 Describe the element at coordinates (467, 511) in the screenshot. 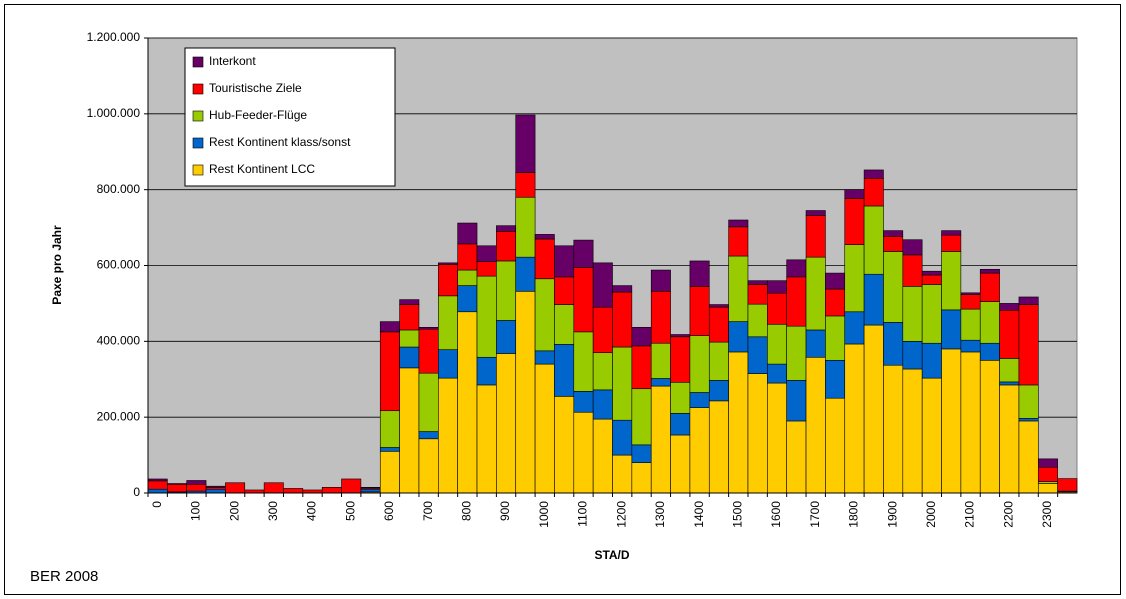

I see `x-tick-label: 800` at that location.